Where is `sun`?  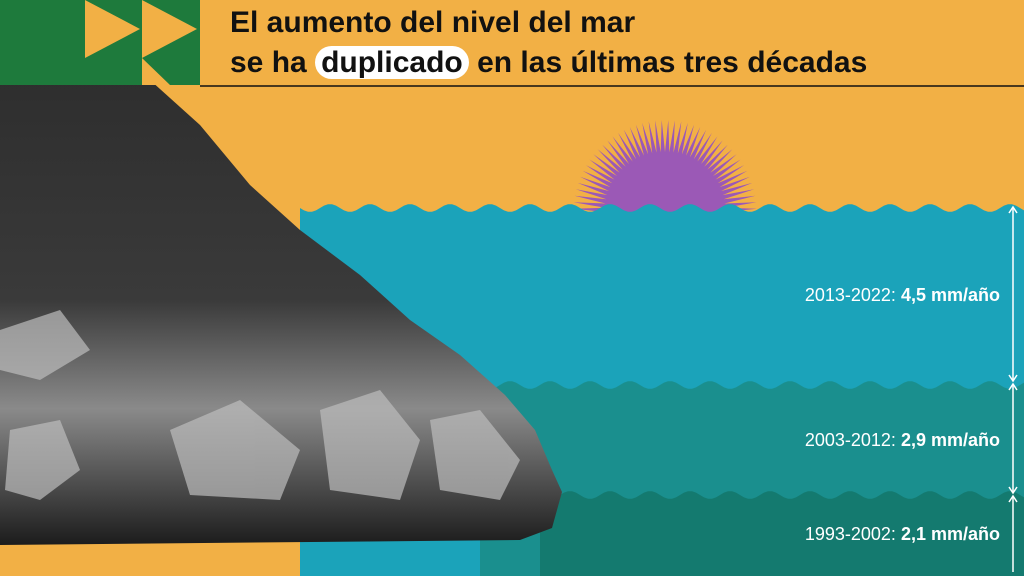
sun is located at coordinates (665, 166).